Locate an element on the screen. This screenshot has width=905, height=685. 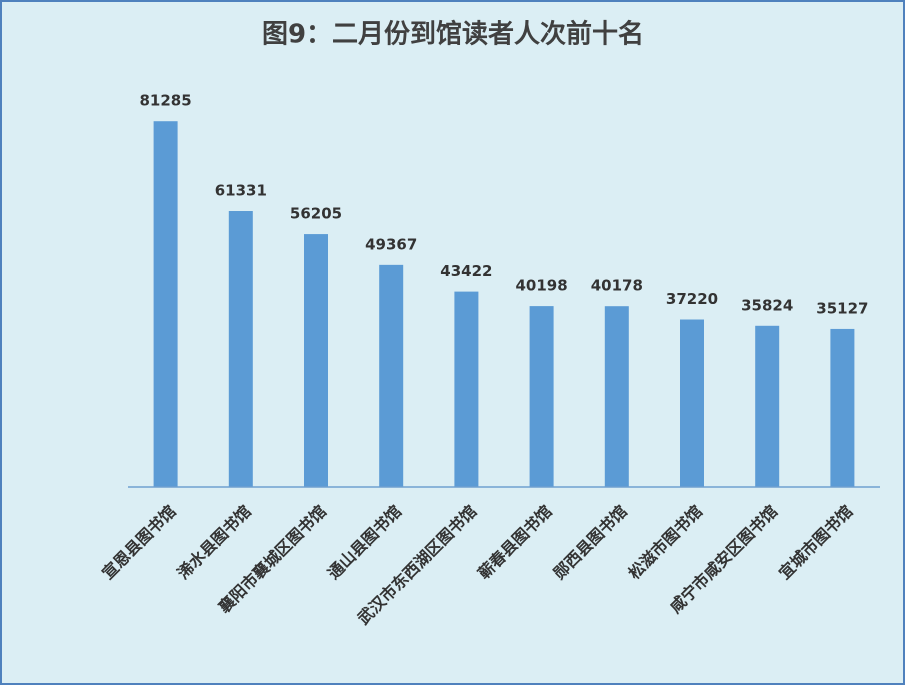
data-label: 35127 is located at coordinates (842, 308).